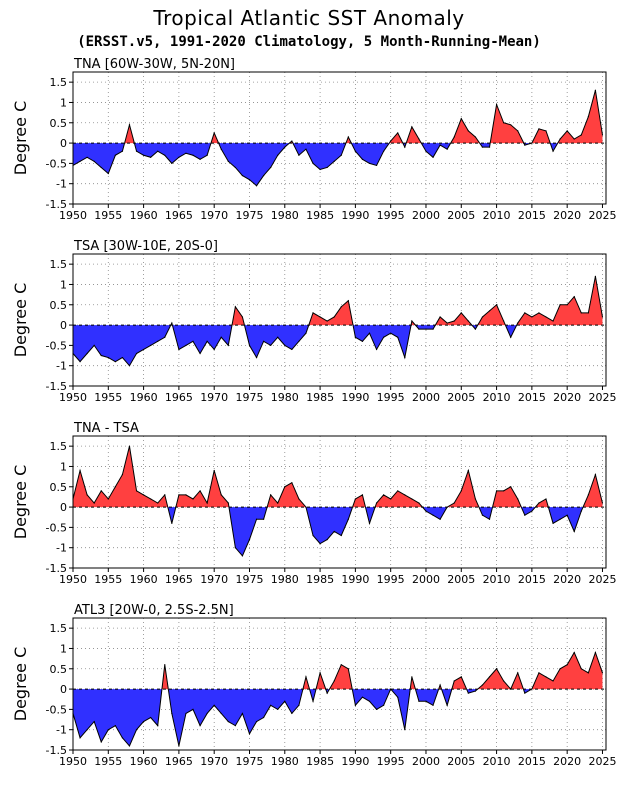  What do you see at coordinates (145, 246) in the screenshot?
I see `panel-title: TSA [30W-10E, 20S-0]` at bounding box center [145, 246].